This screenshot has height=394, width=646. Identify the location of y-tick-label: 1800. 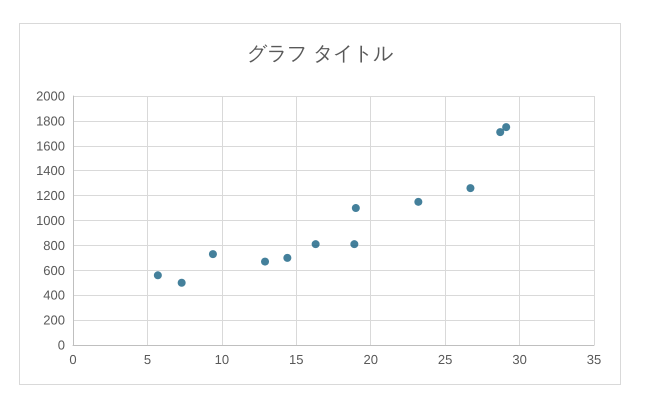
(50, 120).